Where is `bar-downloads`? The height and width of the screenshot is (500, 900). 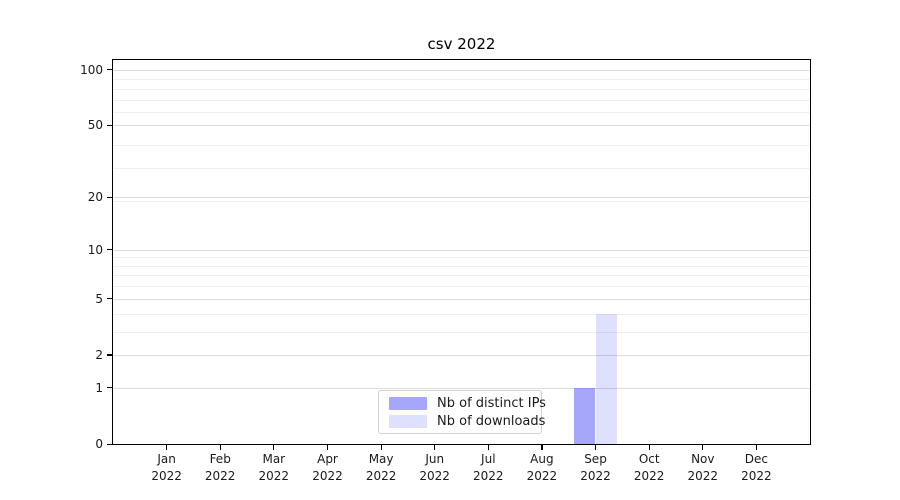 bar-downloads is located at coordinates (606, 378).